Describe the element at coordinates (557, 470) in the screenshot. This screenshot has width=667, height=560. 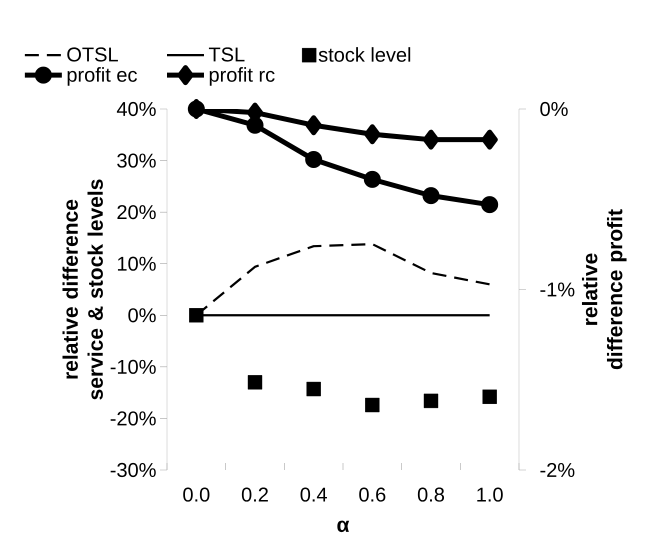
I see `y2-tick-label: -2%` at that location.